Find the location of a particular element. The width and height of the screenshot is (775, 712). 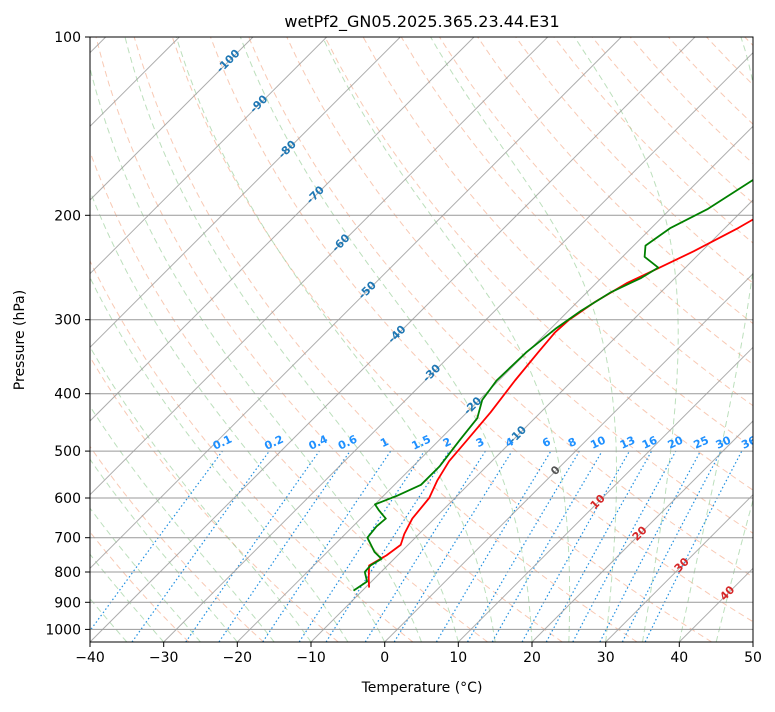

y-tick-label: 1000 is located at coordinates (63, 630).